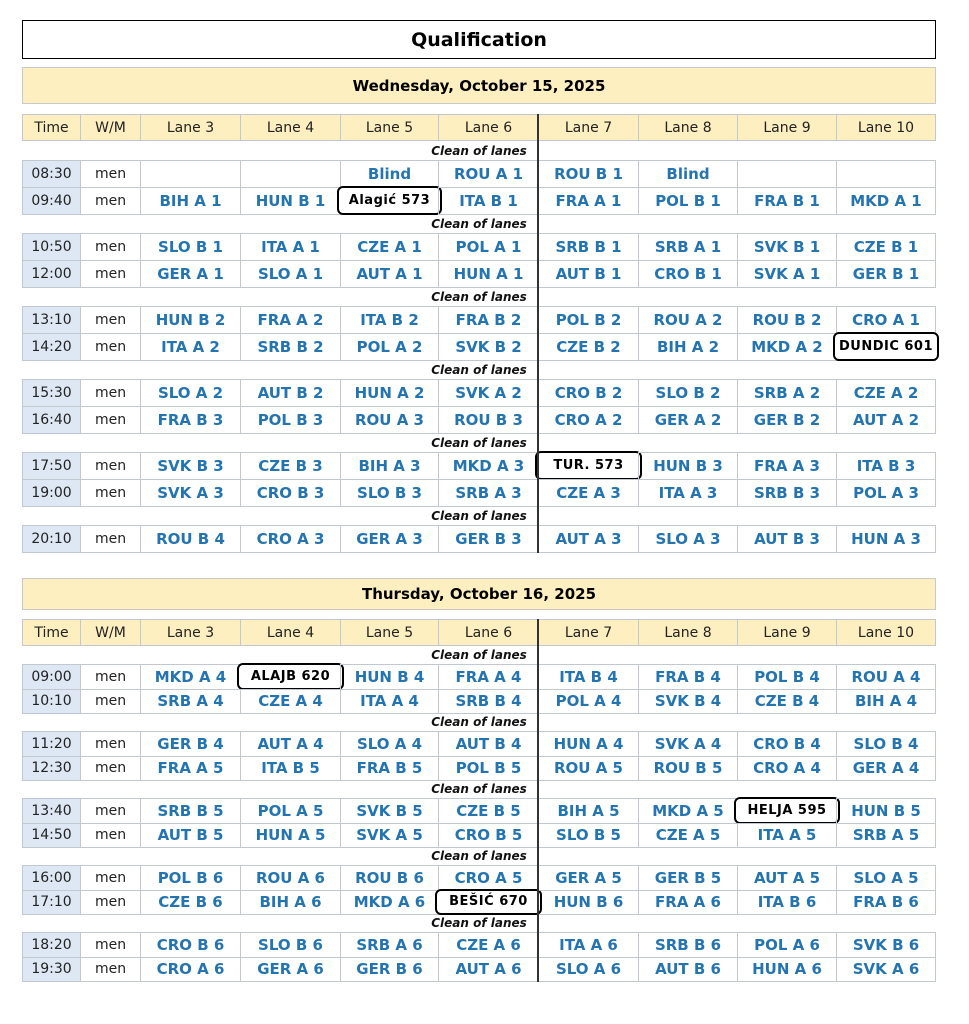 The height and width of the screenshot is (1024, 969). What do you see at coordinates (190, 744) in the screenshot?
I see `lane-cell: GER B 4` at bounding box center [190, 744].